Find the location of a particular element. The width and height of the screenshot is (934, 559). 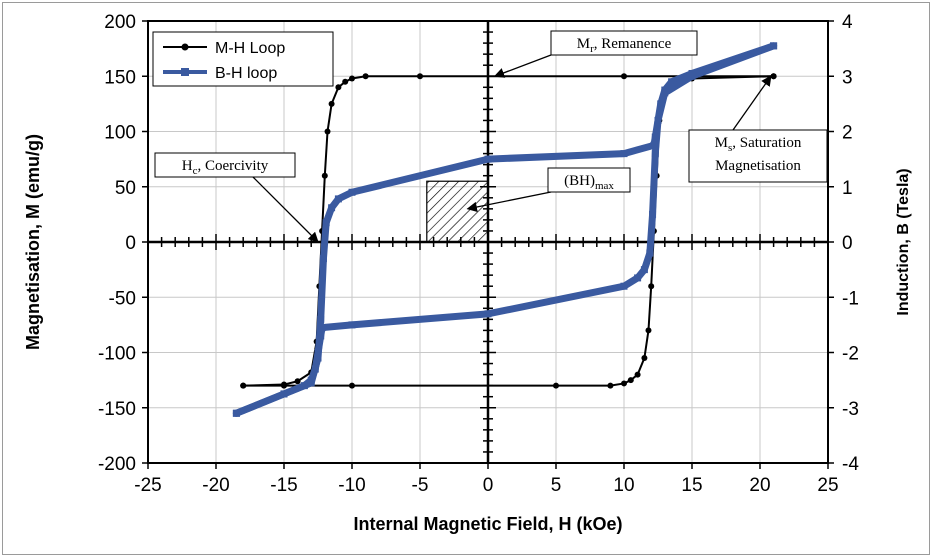

annotation-0: Mr, Remanence is located at coordinates (595, 54).